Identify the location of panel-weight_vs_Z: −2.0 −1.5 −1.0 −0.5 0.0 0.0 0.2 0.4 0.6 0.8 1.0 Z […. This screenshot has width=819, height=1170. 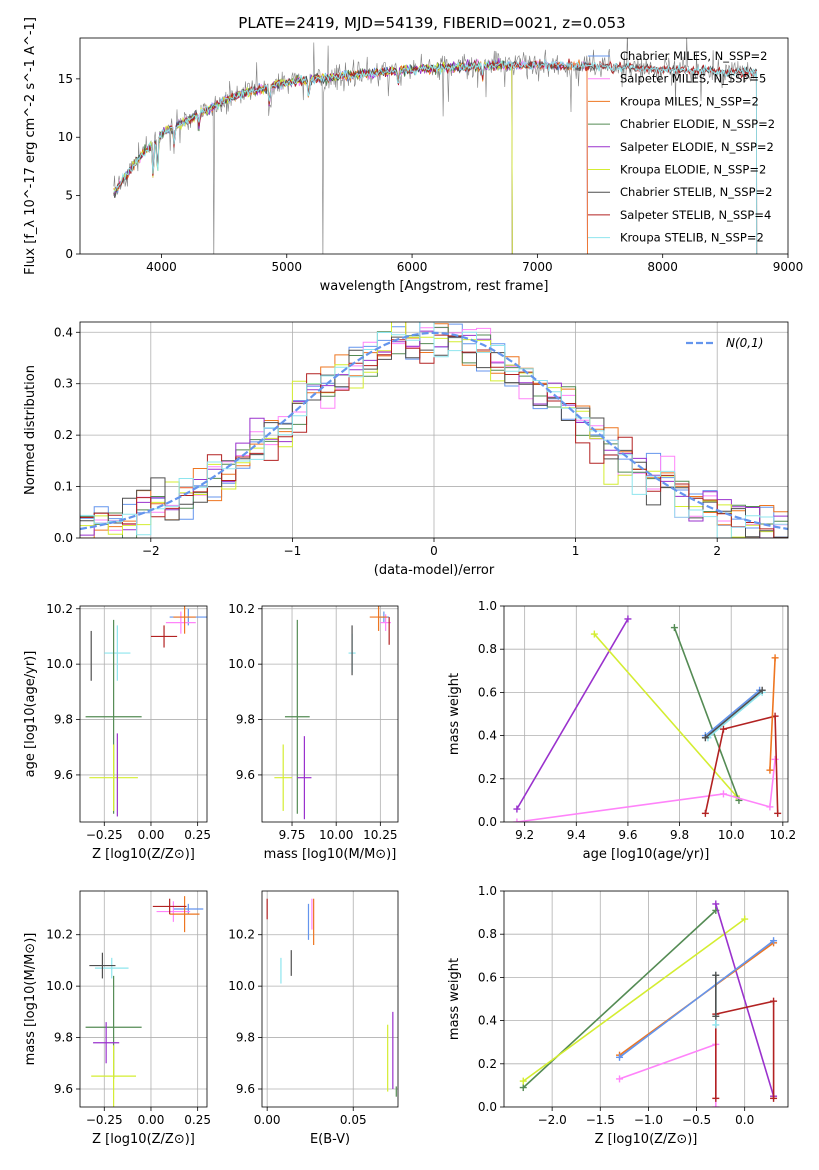
(618, 1015).